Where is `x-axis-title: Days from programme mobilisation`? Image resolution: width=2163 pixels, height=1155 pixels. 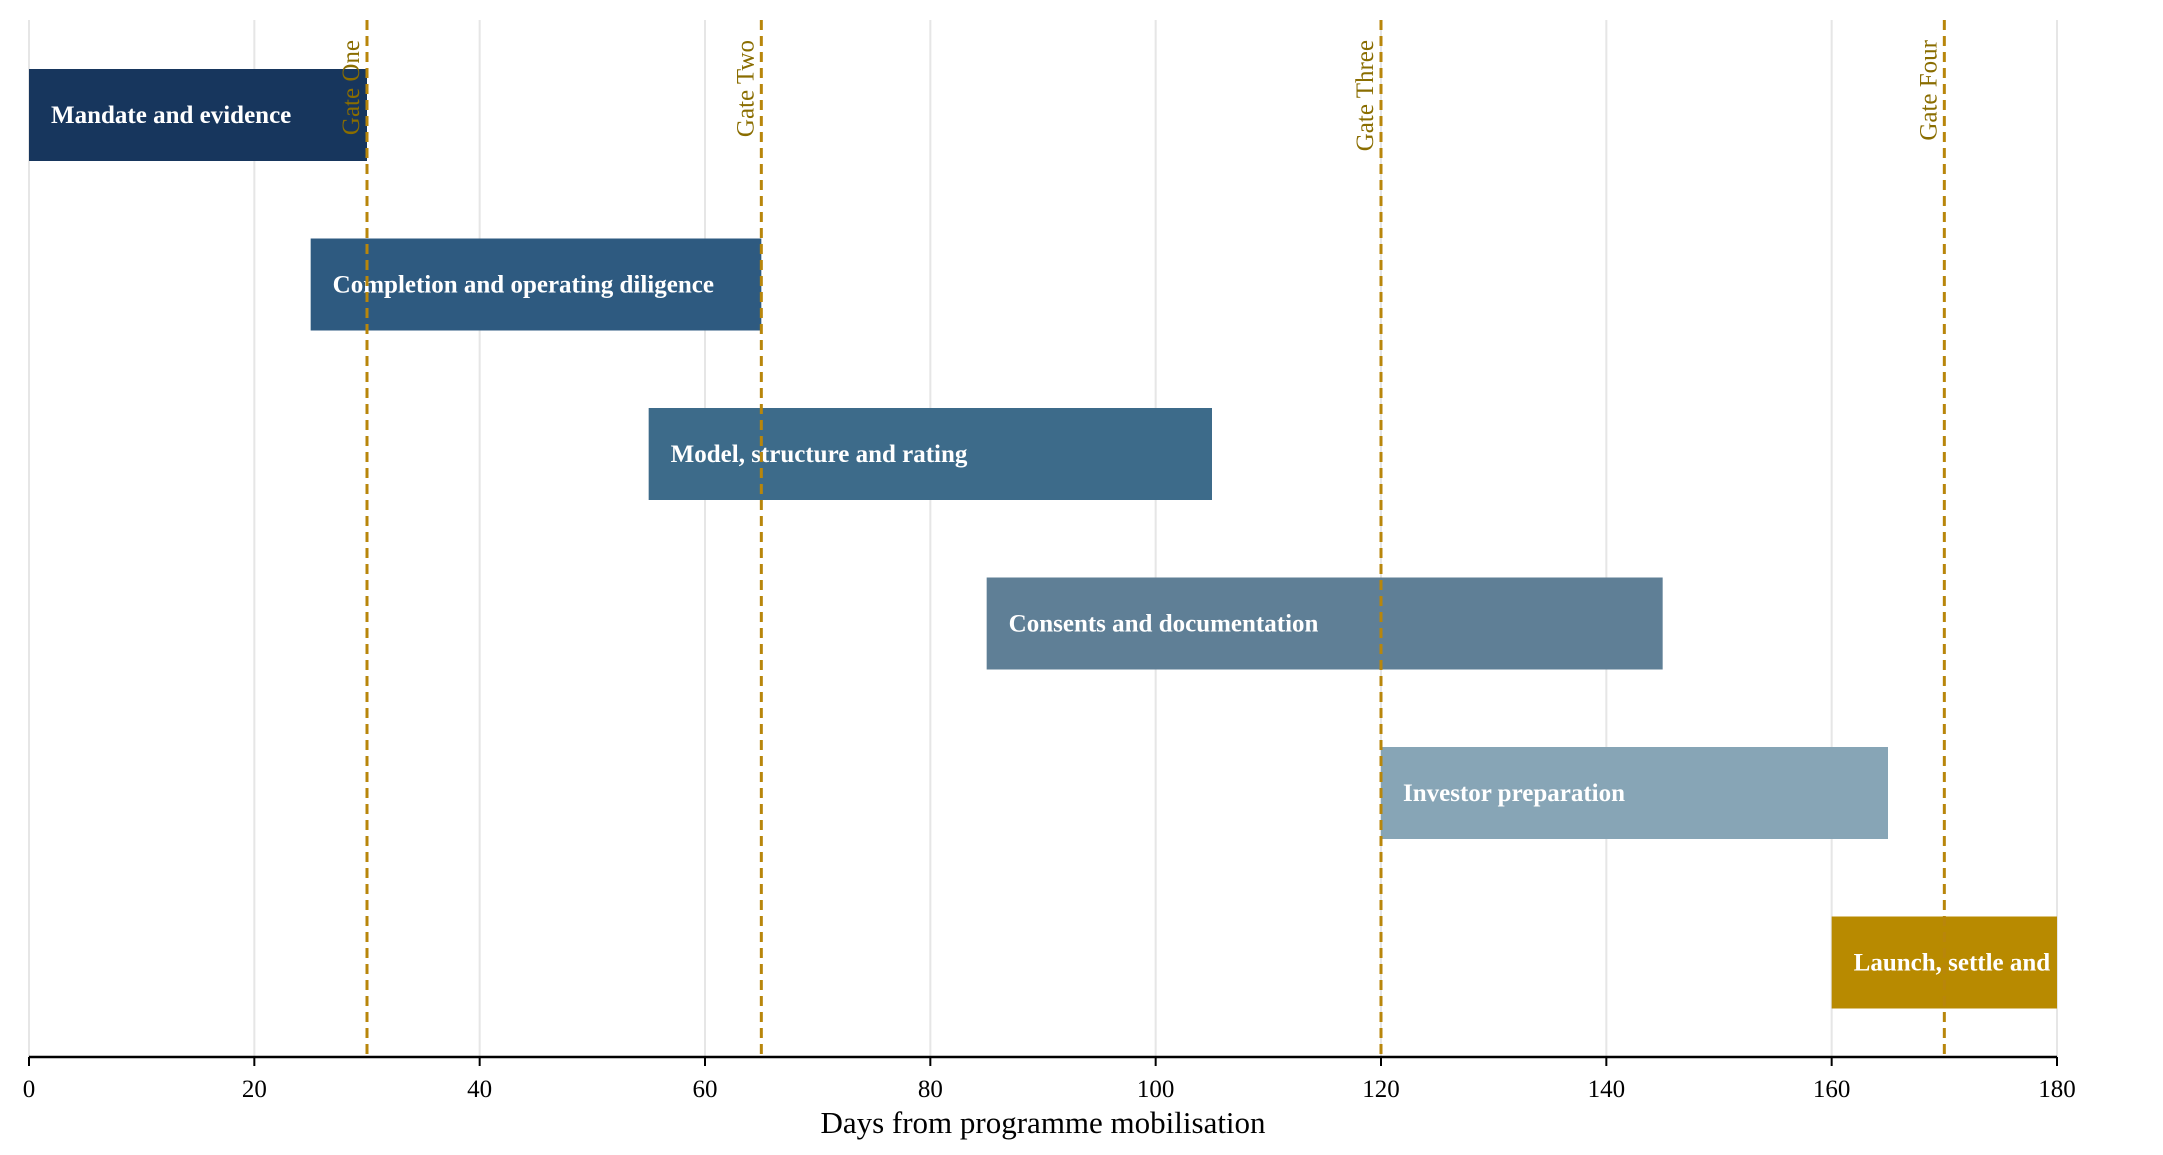 x-axis-title: Days from programme mobilisation is located at coordinates (1043, 1122).